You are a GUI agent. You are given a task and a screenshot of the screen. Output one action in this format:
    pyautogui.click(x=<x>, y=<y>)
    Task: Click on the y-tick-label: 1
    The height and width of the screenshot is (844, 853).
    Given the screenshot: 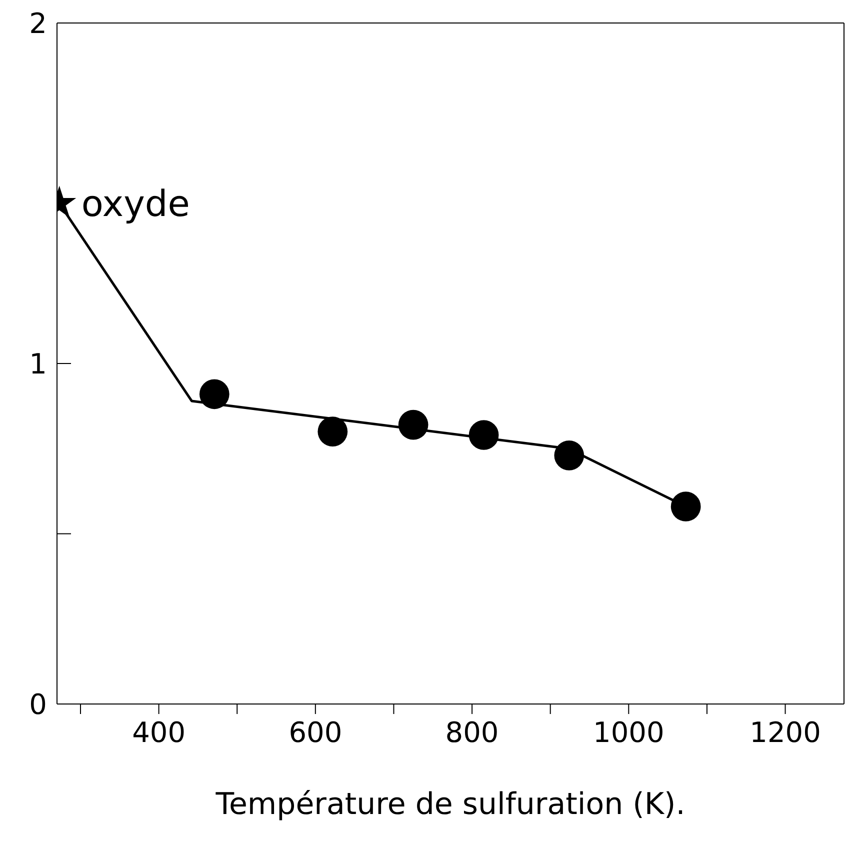 What is the action you would take?
    pyautogui.click(x=38, y=363)
    